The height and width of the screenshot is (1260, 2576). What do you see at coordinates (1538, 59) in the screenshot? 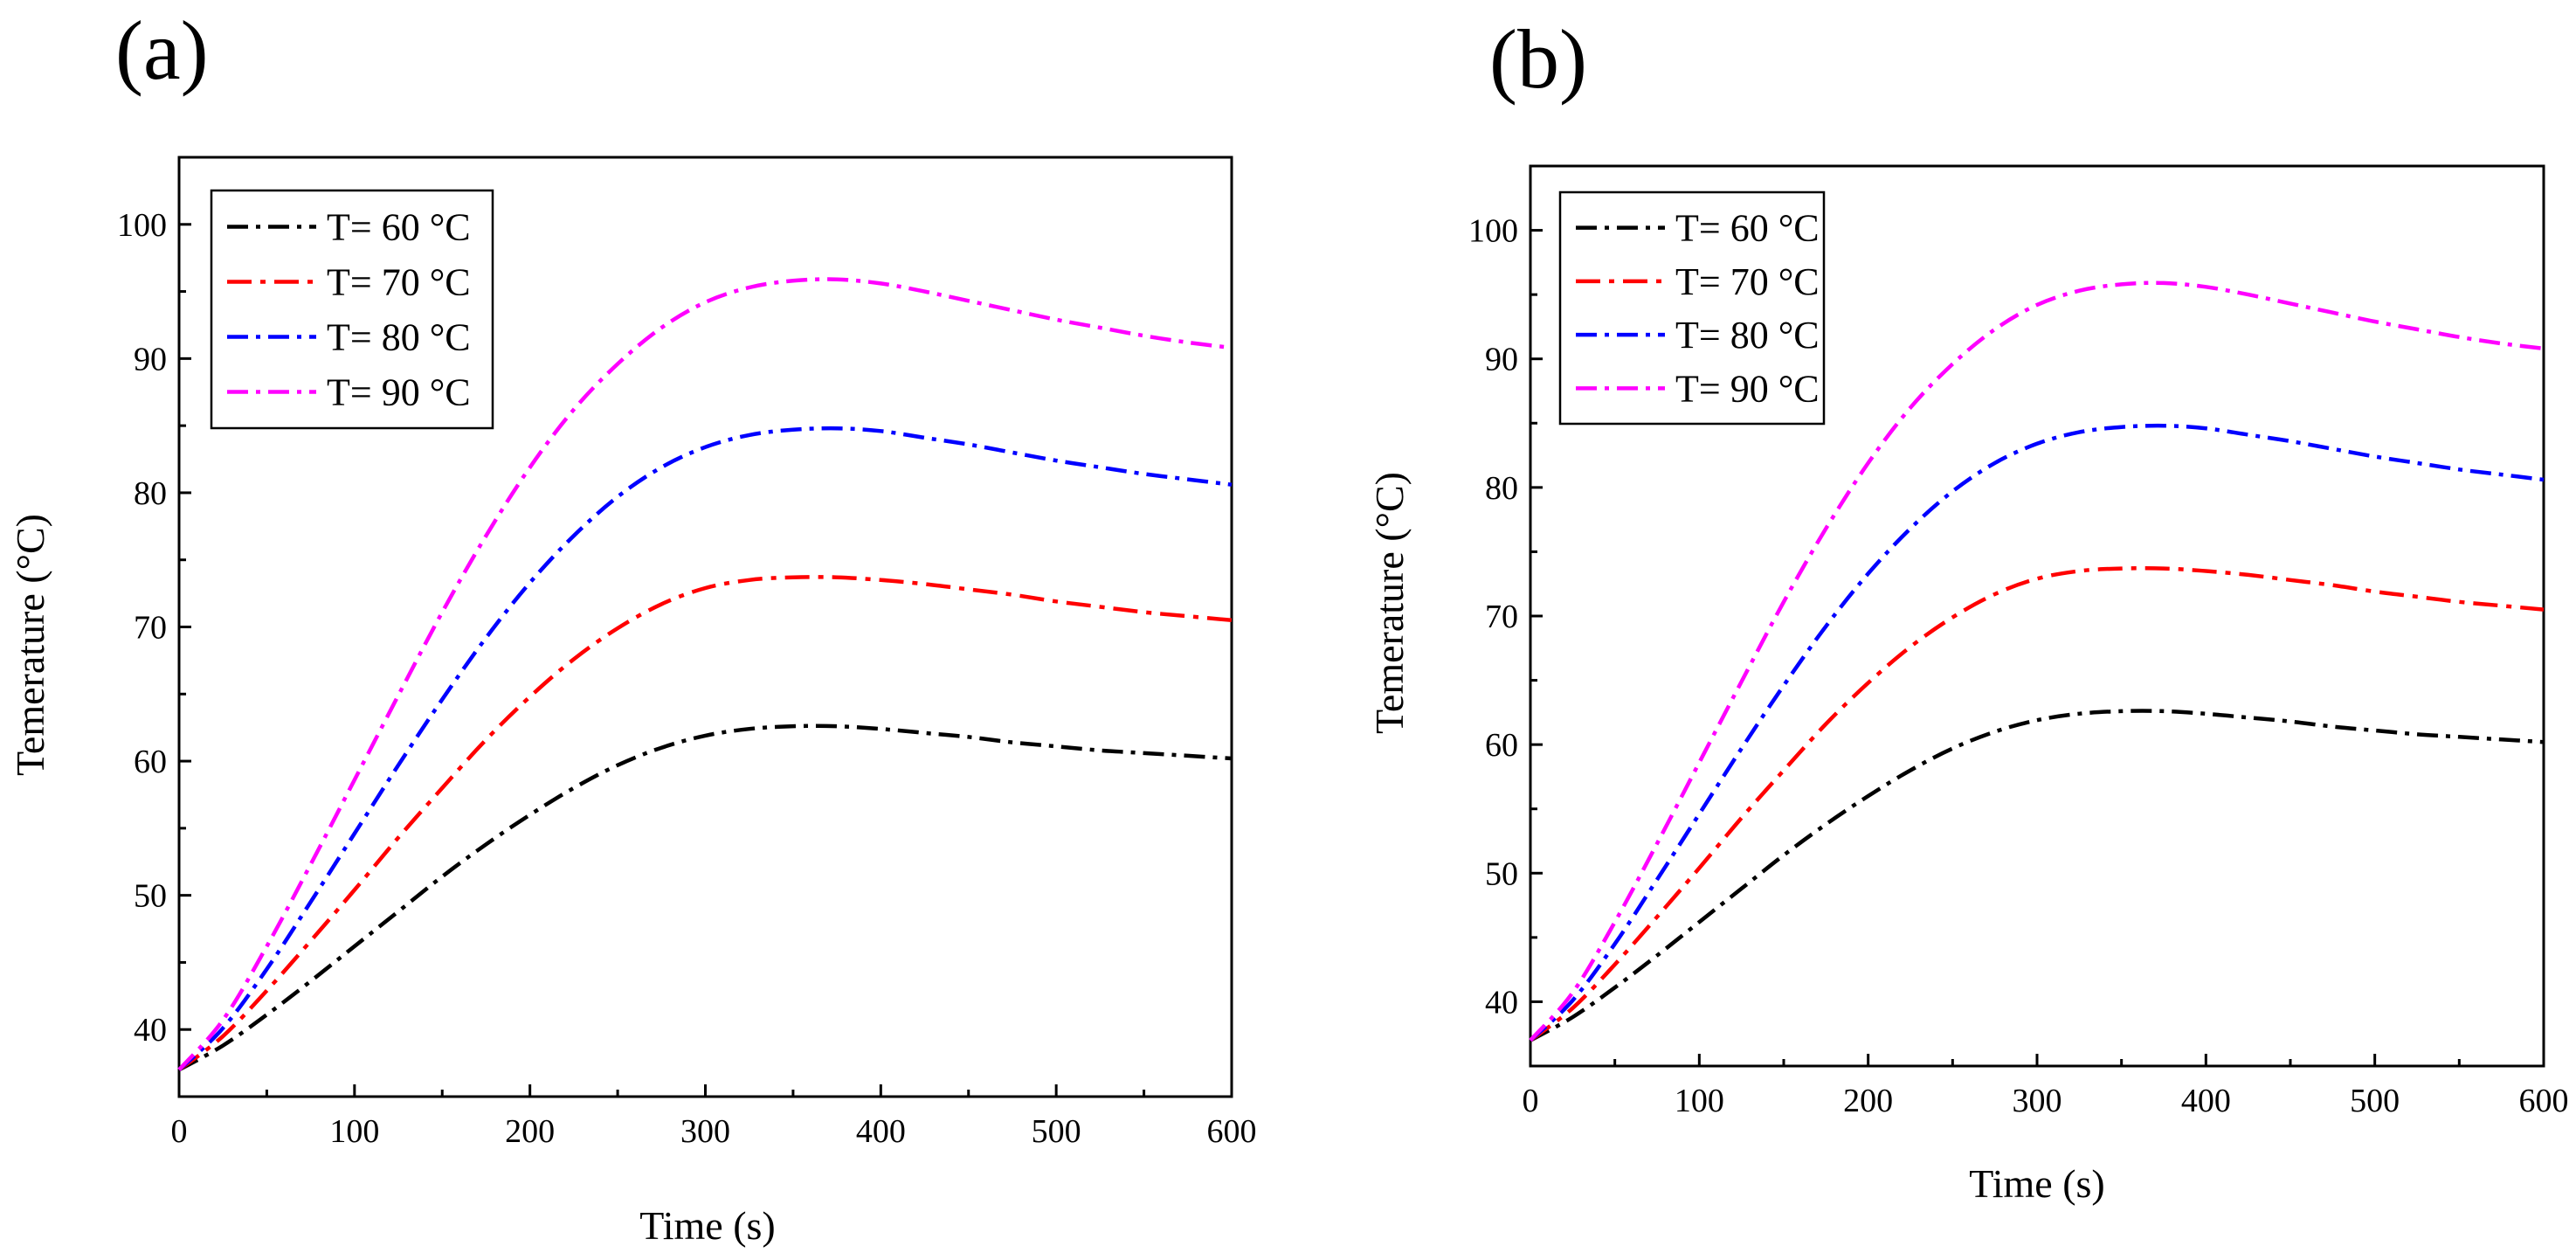
I see `panel-label: (b)` at bounding box center [1538, 59].